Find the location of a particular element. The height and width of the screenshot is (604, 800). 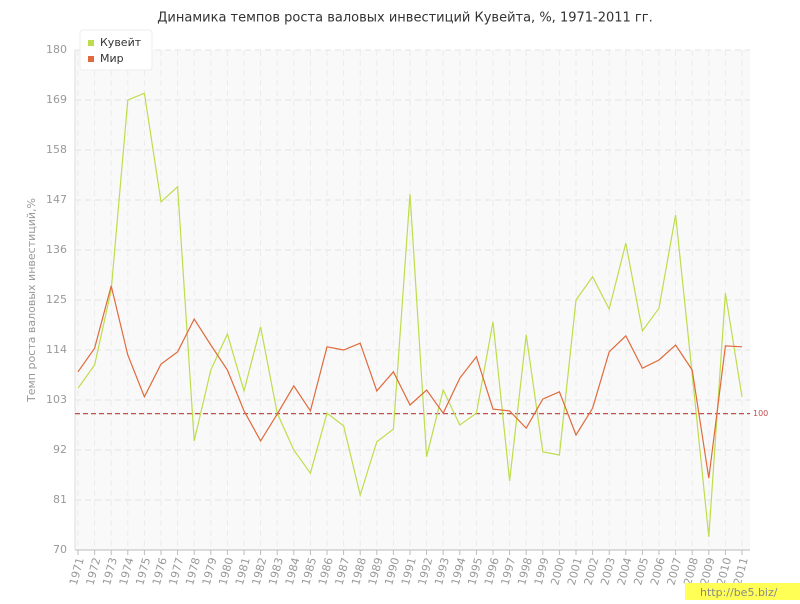

watermark: http://be5.biz/ is located at coordinates (739, 592).